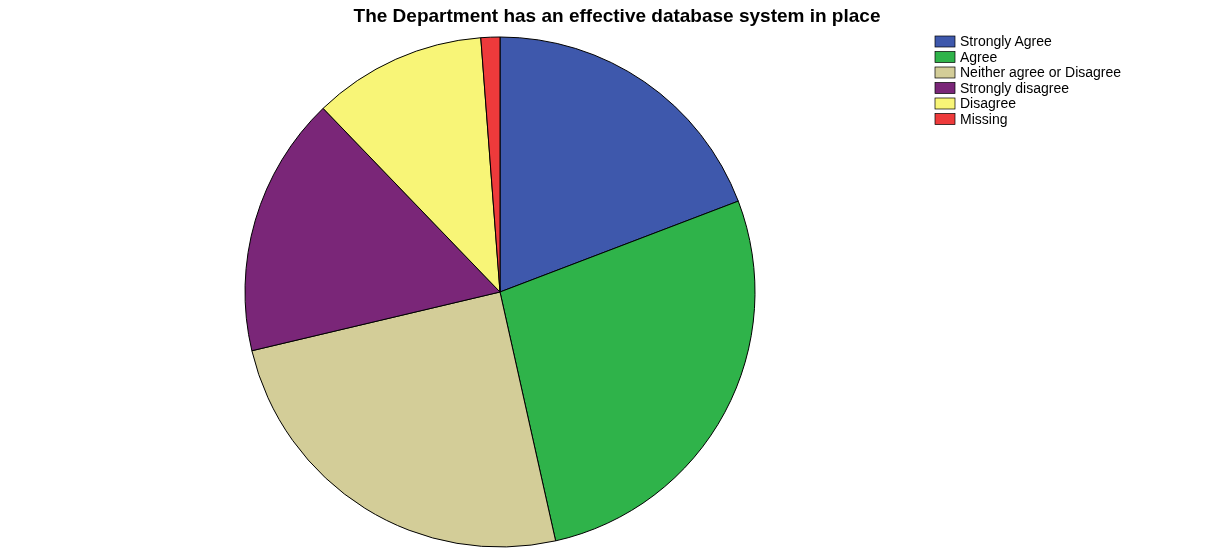 This screenshot has width=1215, height=552. What do you see at coordinates (1015, 87) in the screenshot?
I see `legend-label: Strongly disagree` at bounding box center [1015, 87].